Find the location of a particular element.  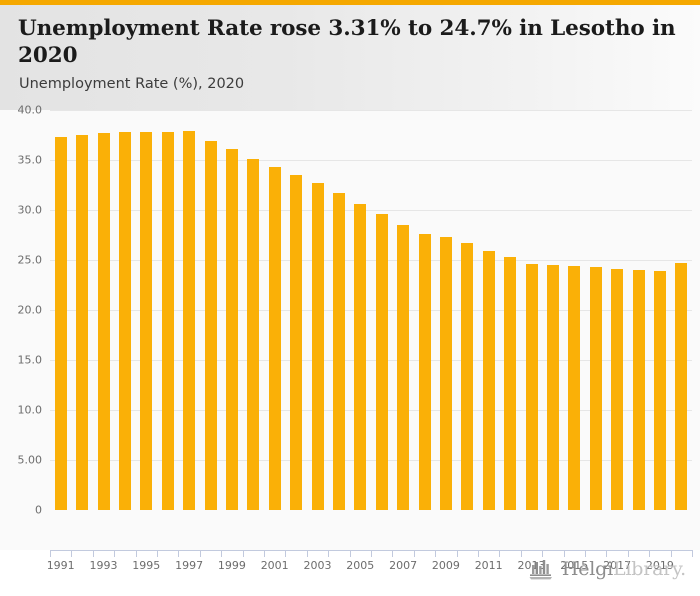

bar-chart-building-icon is located at coordinates (540, 570).